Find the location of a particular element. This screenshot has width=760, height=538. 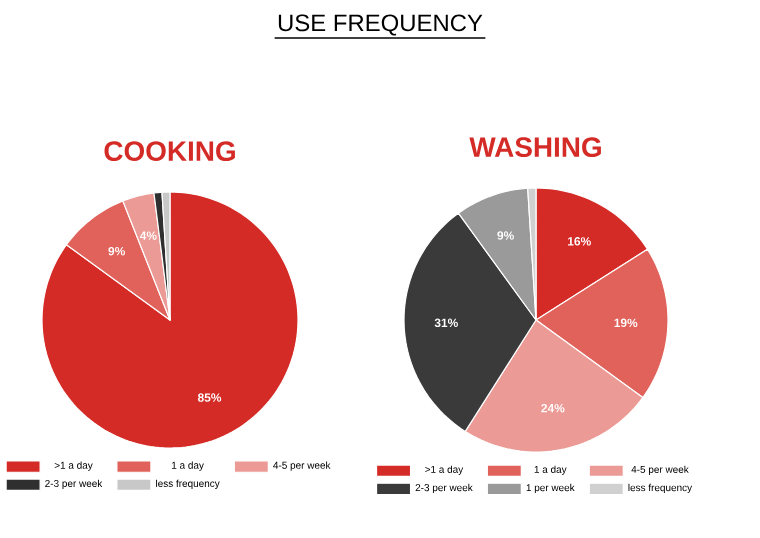

chart-title: COOKING is located at coordinates (169, 151).